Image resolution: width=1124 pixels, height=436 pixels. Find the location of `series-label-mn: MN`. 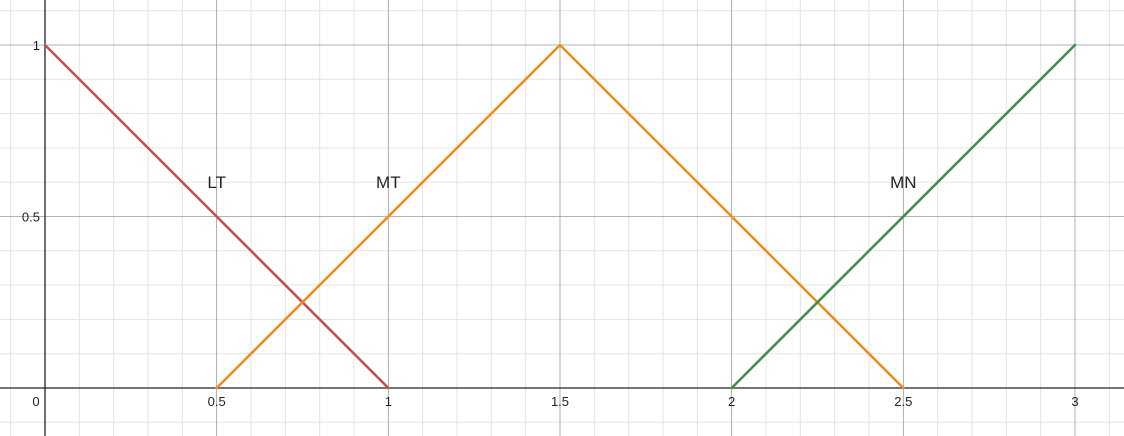

series-label-mn: MN is located at coordinates (903, 182).